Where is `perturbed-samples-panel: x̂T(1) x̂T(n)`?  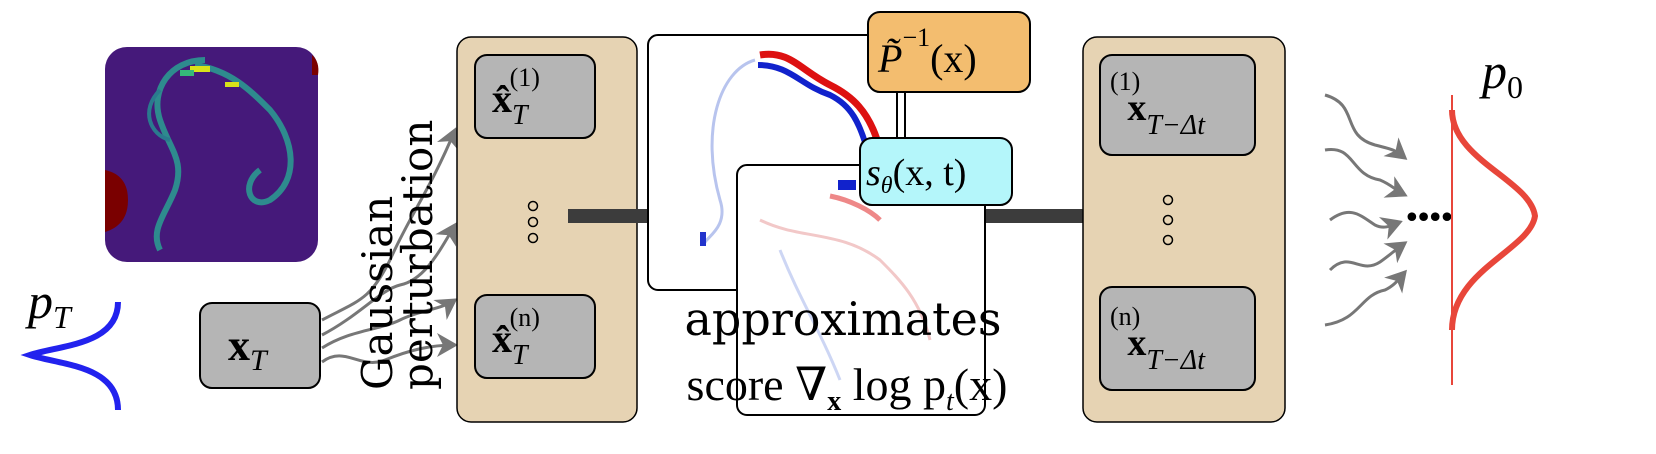 perturbed-samples-panel: x̂T(1) x̂T(n) is located at coordinates (547, 229).